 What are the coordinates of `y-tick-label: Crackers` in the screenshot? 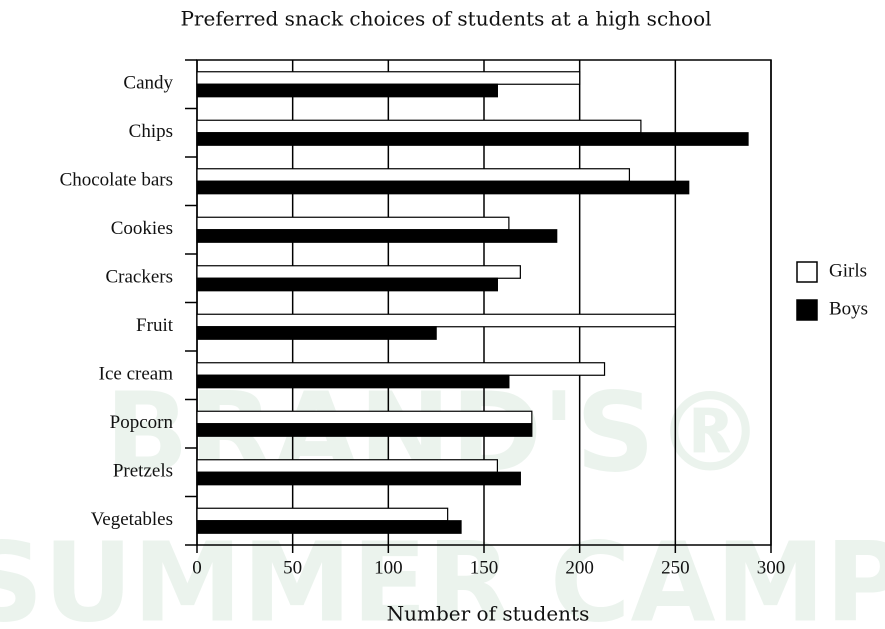 It's located at (139, 277).